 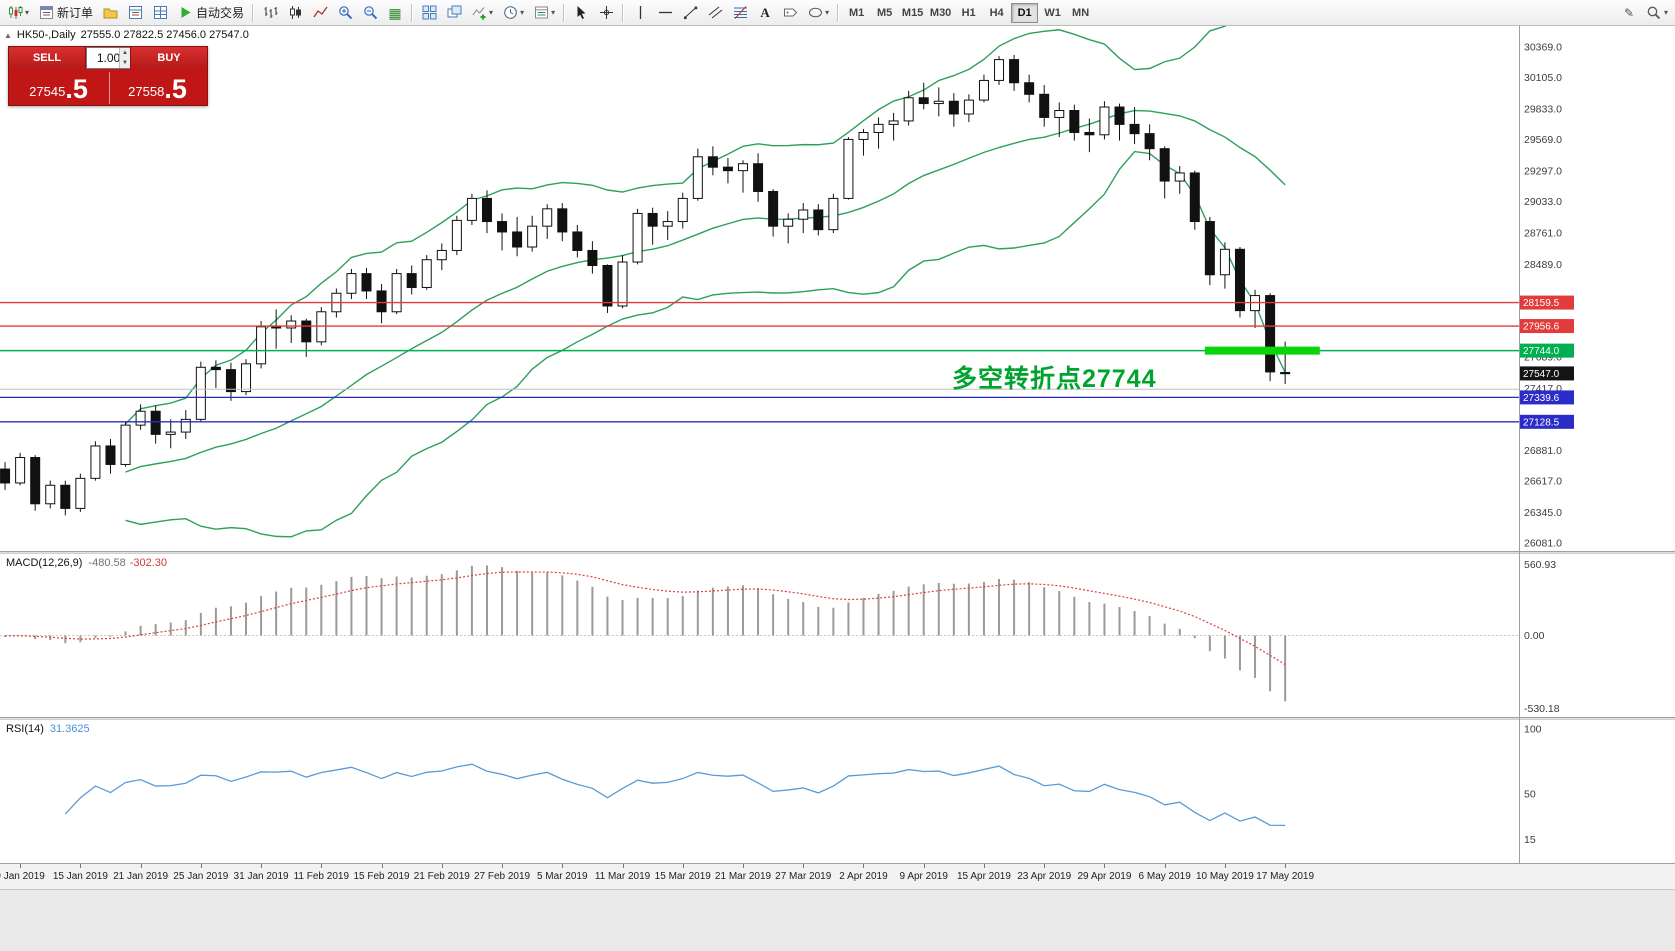 I want to click on candle-chart-mode-button, so click(x=295, y=13).